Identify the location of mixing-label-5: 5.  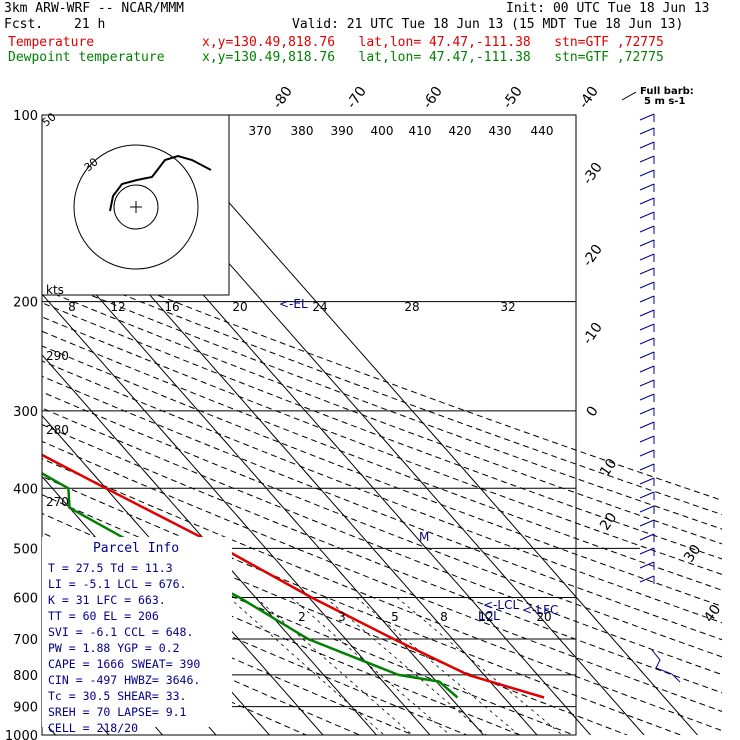
(395, 617).